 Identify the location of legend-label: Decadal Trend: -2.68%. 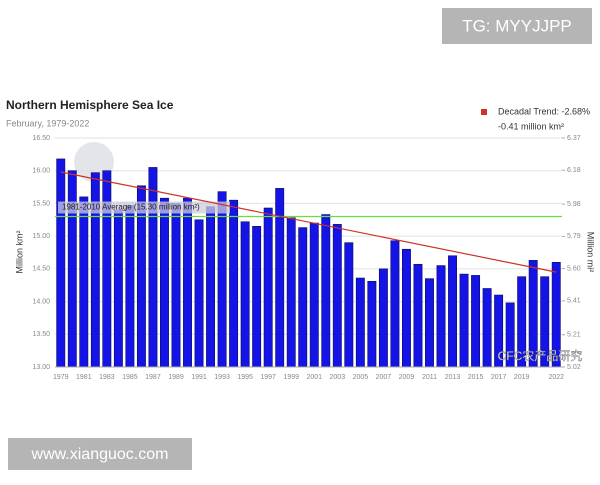
(544, 111).